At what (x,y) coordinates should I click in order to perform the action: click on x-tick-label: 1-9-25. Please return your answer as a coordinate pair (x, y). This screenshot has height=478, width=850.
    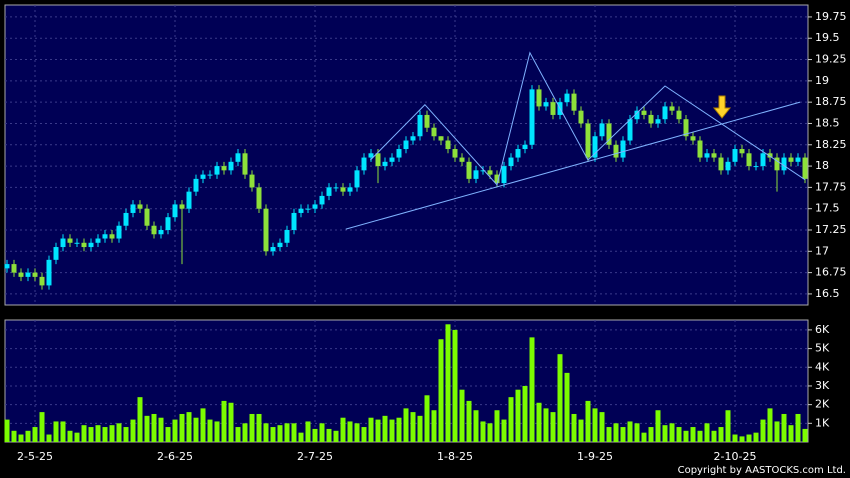
    Looking at the image, I should click on (595, 456).